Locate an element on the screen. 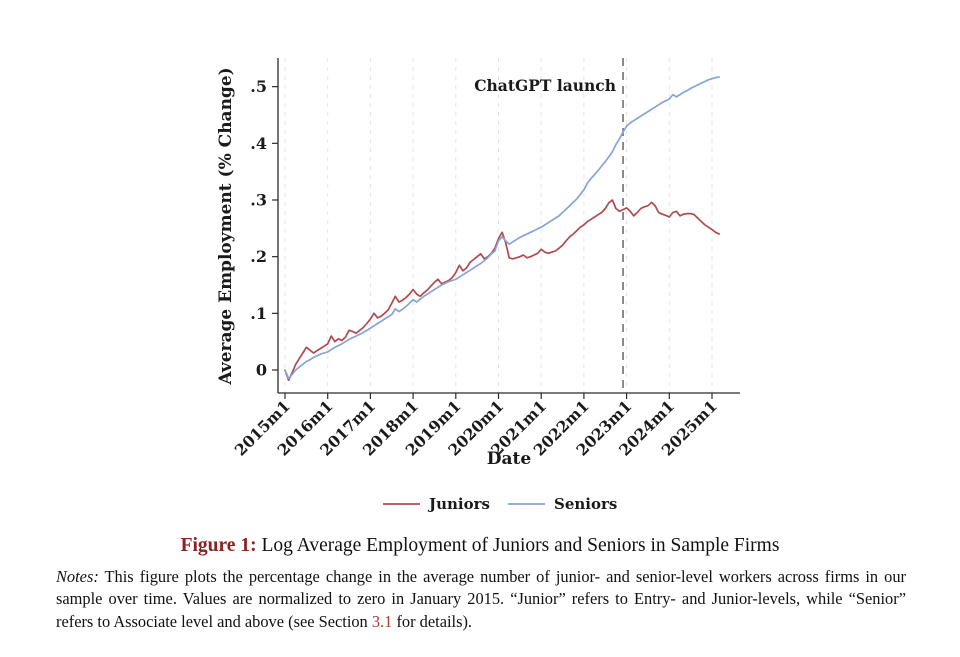 This screenshot has width=960, height=657. x-axis-title: Date is located at coordinates (509, 459).